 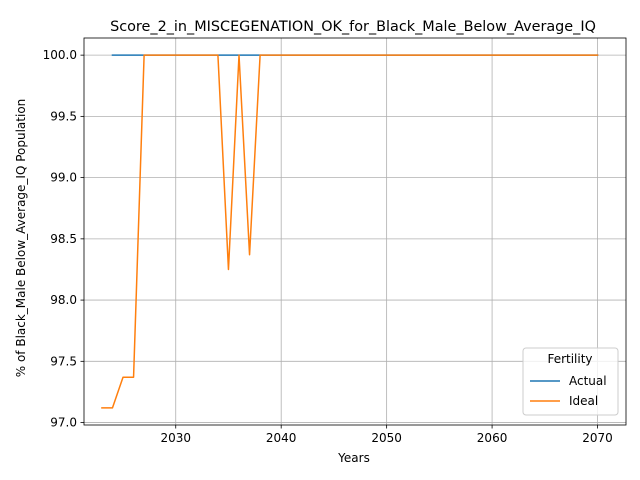 What do you see at coordinates (63, 423) in the screenshot?
I see `y-tick-label: 97.0` at bounding box center [63, 423].